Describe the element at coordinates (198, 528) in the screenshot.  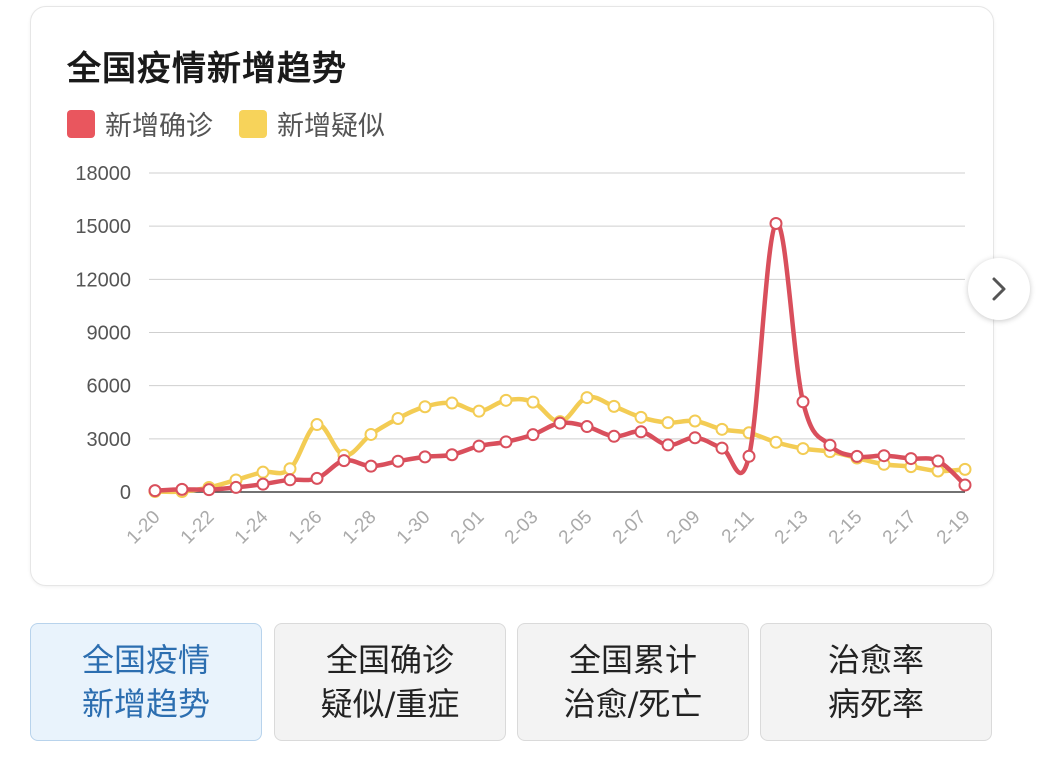
I see `x-tick-label: 1-22` at that location.